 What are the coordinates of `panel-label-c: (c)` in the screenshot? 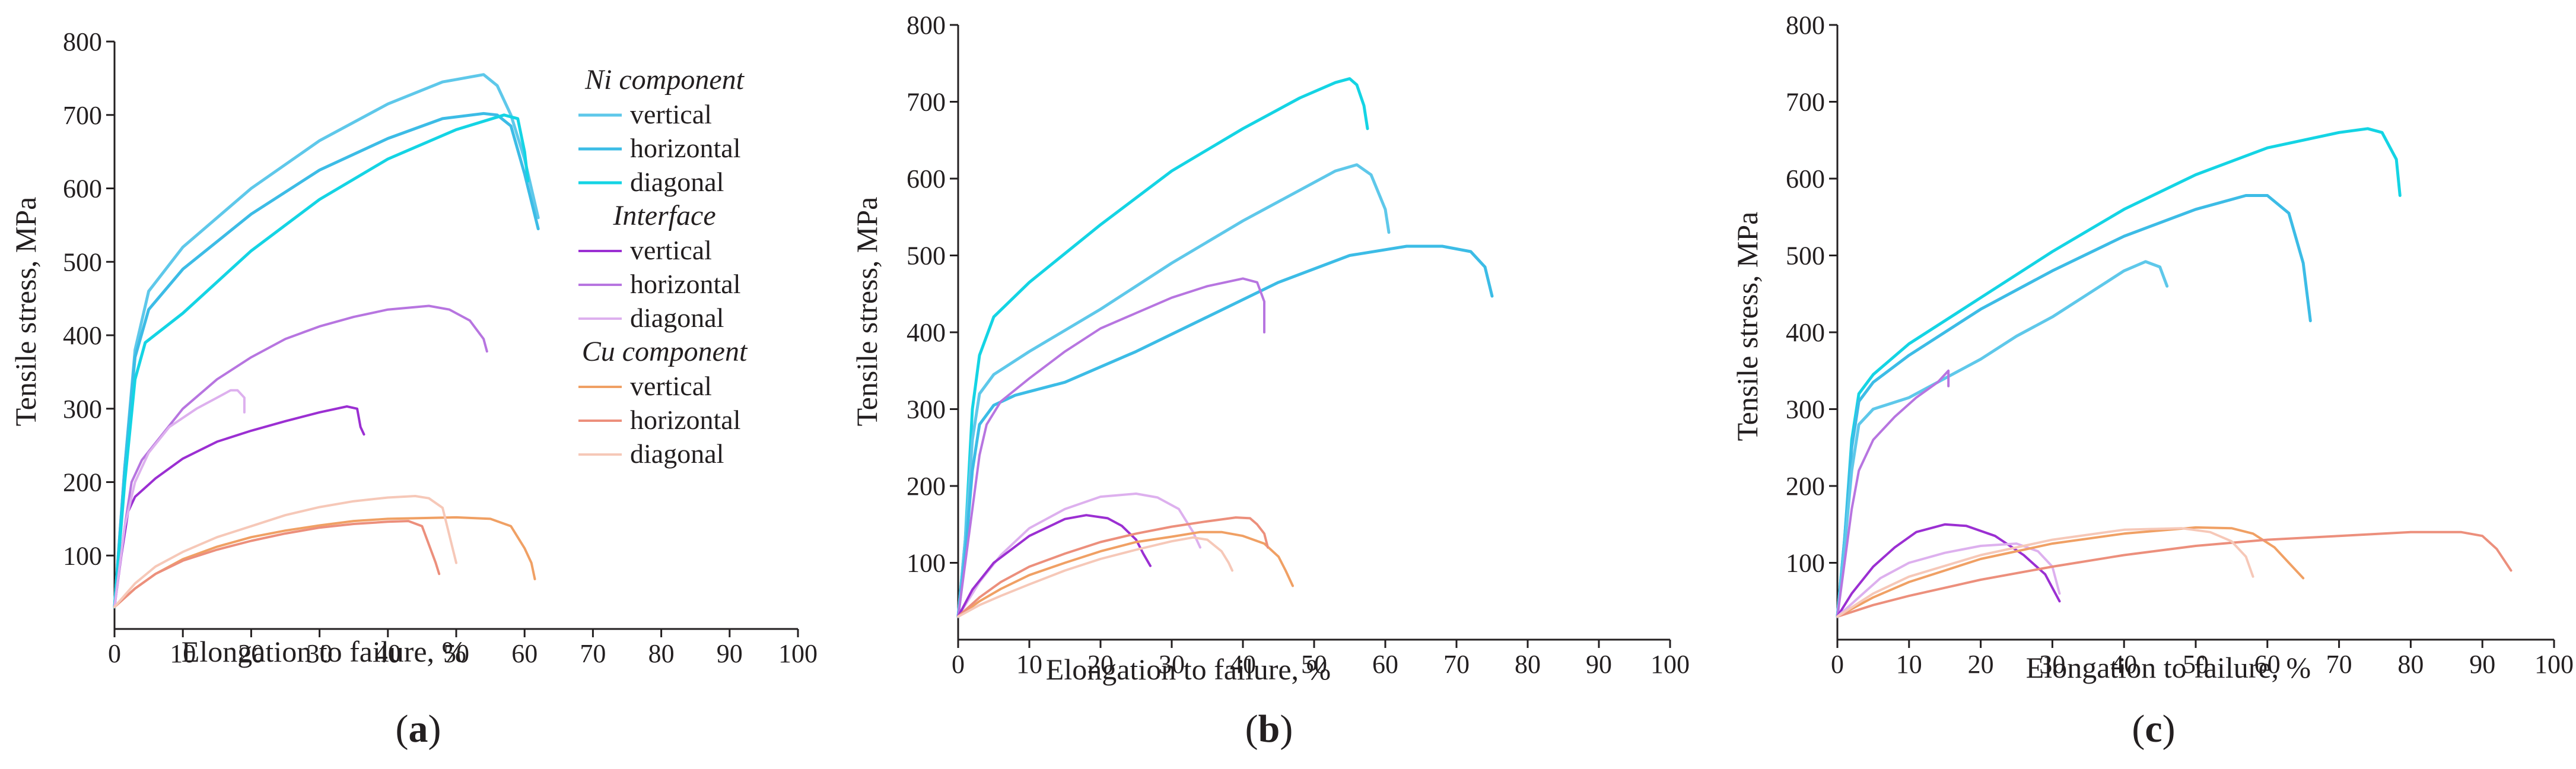 It's located at (2153, 729).